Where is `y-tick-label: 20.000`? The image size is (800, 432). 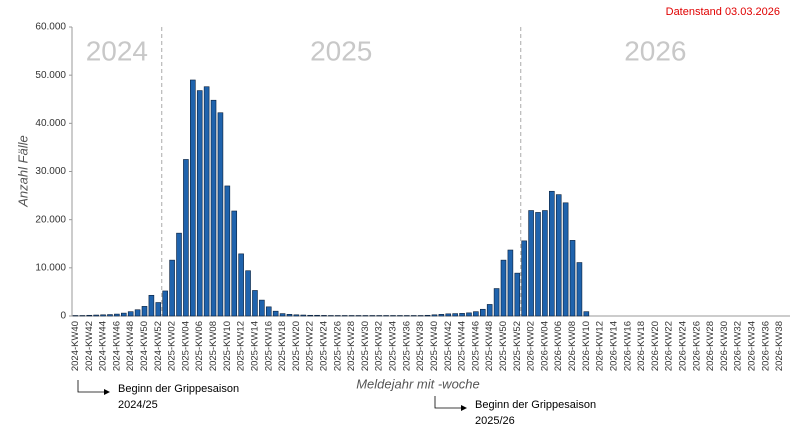 y-tick-label: 20.000 is located at coordinates (50, 219).